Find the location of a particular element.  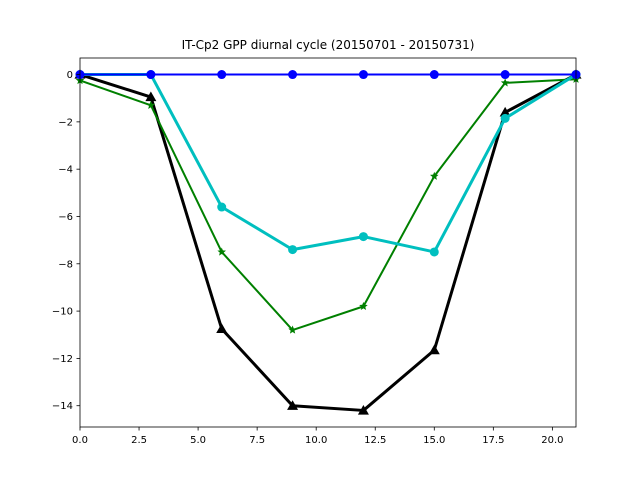

y-tick-label: −14 is located at coordinates (62, 406).